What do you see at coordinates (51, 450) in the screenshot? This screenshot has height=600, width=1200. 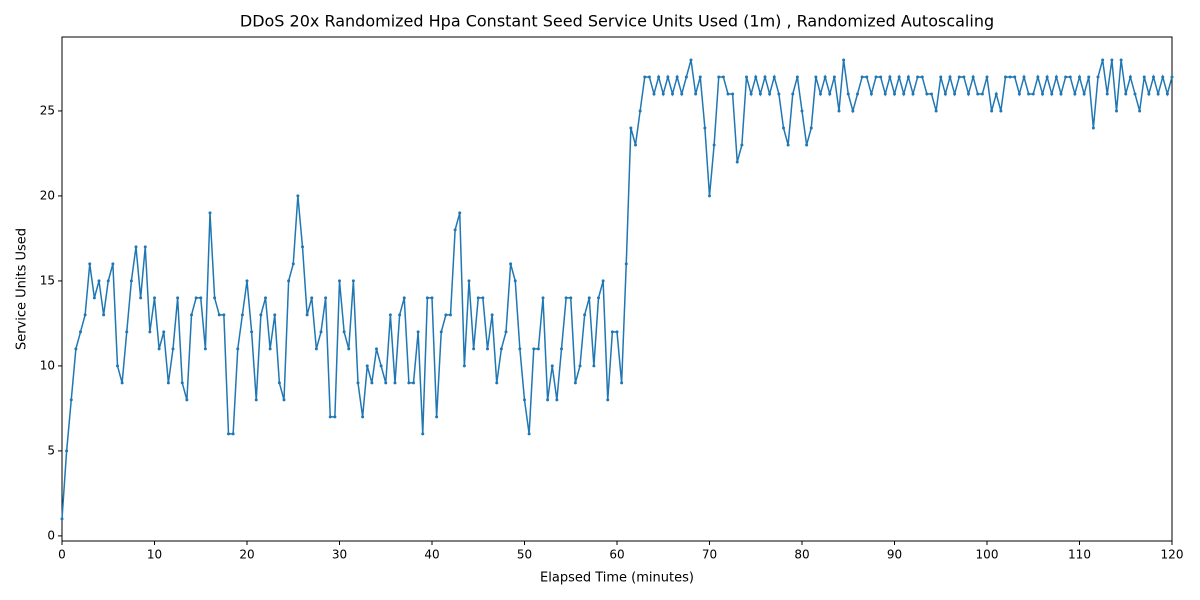 I see `y-tick-label: 5` at bounding box center [51, 450].